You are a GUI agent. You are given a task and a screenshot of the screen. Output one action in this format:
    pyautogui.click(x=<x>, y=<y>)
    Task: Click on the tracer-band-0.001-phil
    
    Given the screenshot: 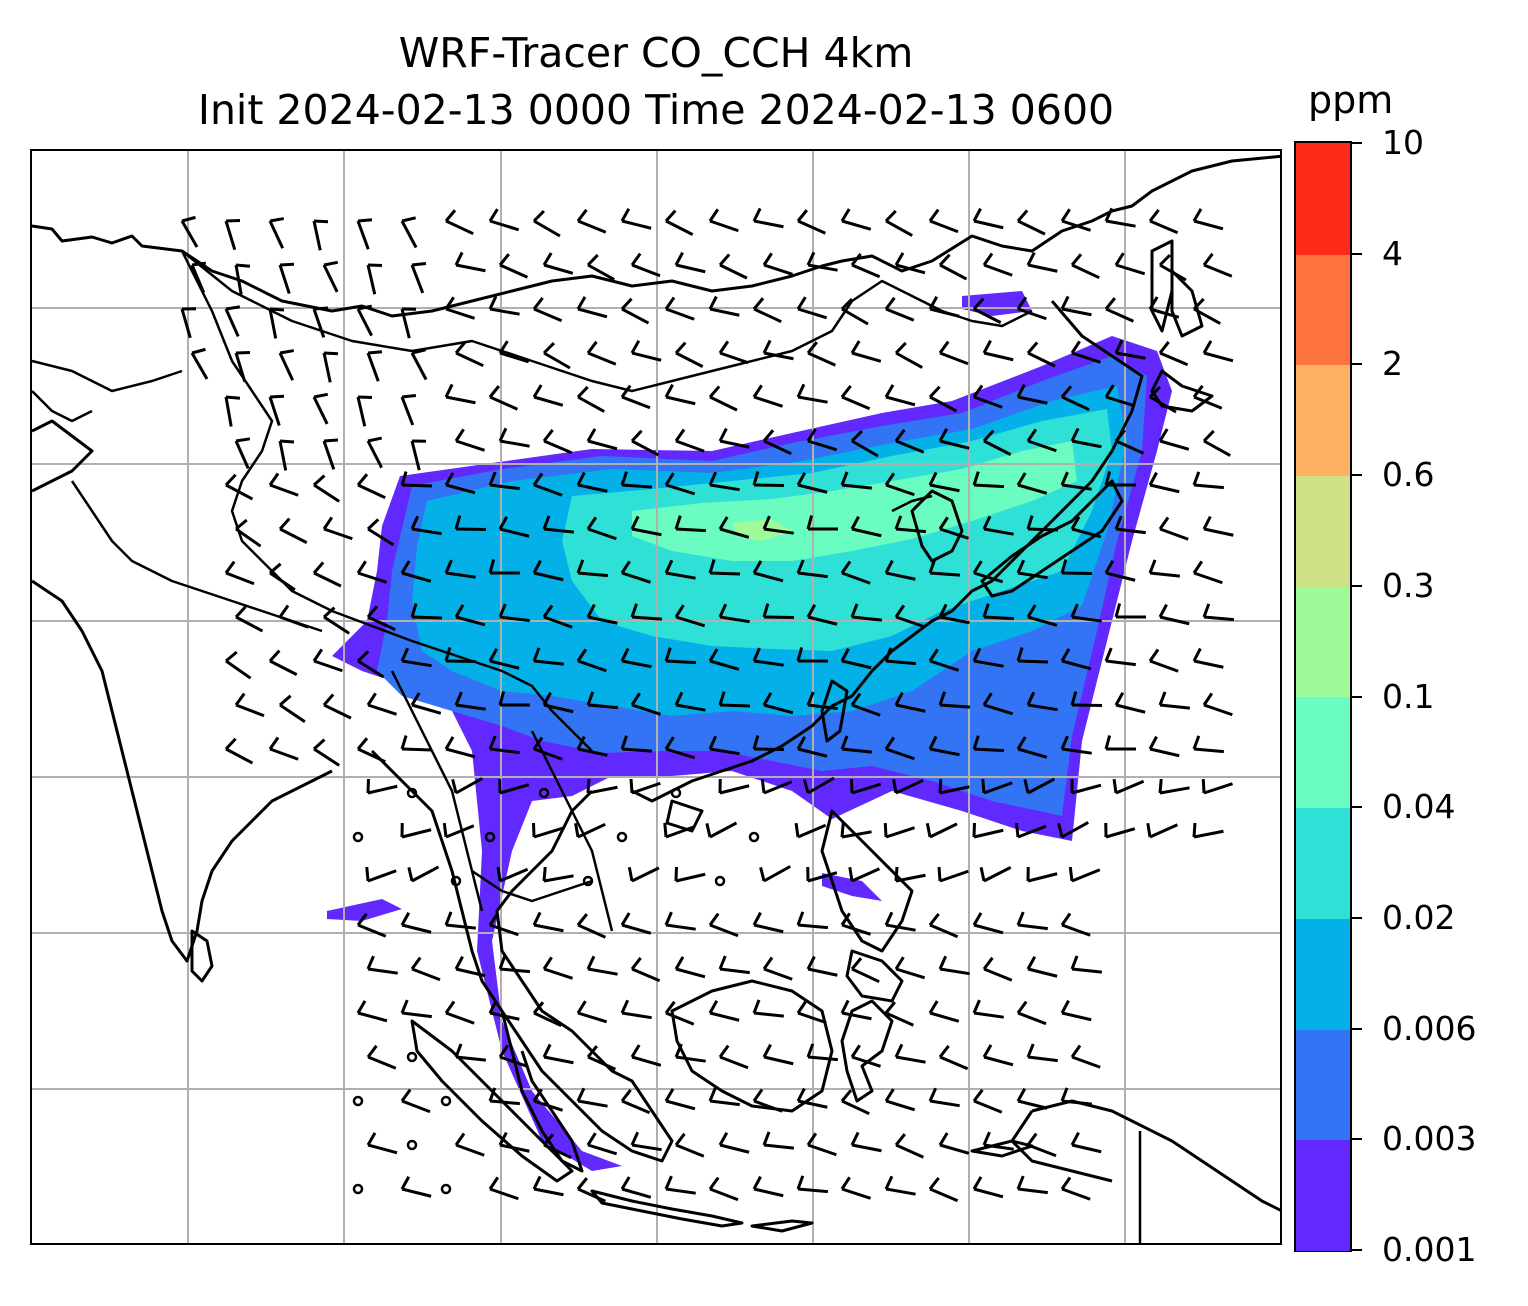 What is the action you would take?
    pyautogui.click(x=852, y=887)
    